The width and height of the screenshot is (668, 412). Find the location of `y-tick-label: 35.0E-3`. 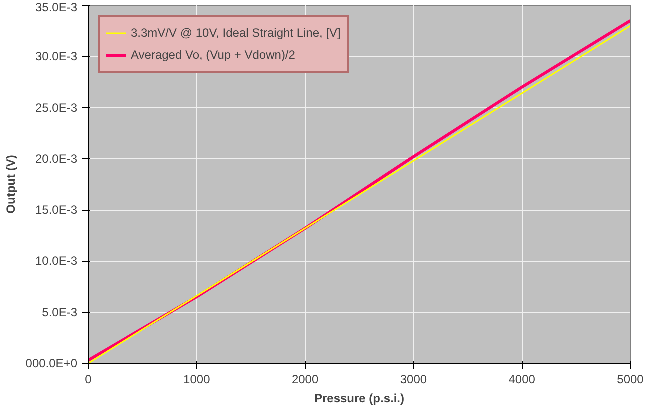

y-tick-label: 35.0E-3 is located at coordinates (56, 7).